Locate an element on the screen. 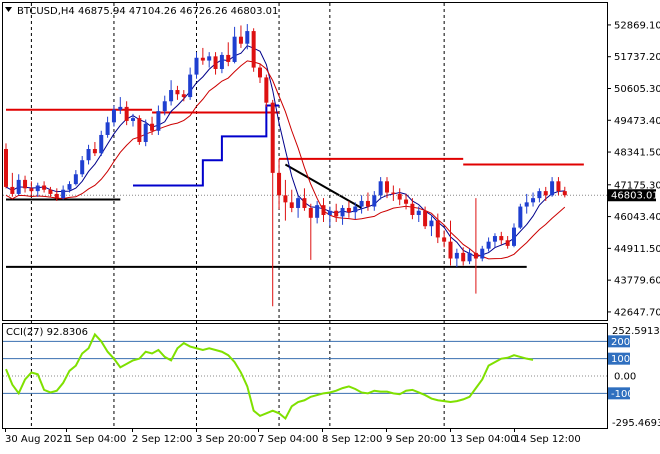  time-tick-label: 30 Aug 2021 is located at coordinates (37, 439).